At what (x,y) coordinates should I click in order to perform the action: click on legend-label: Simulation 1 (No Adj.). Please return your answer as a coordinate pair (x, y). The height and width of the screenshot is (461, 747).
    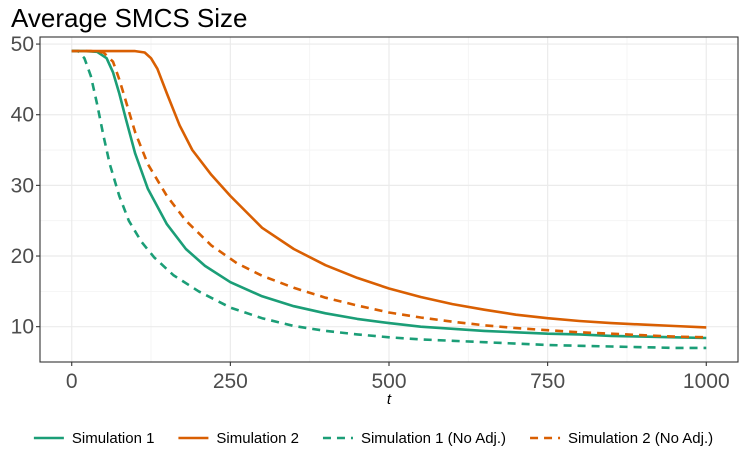
    Looking at the image, I should click on (433, 438).